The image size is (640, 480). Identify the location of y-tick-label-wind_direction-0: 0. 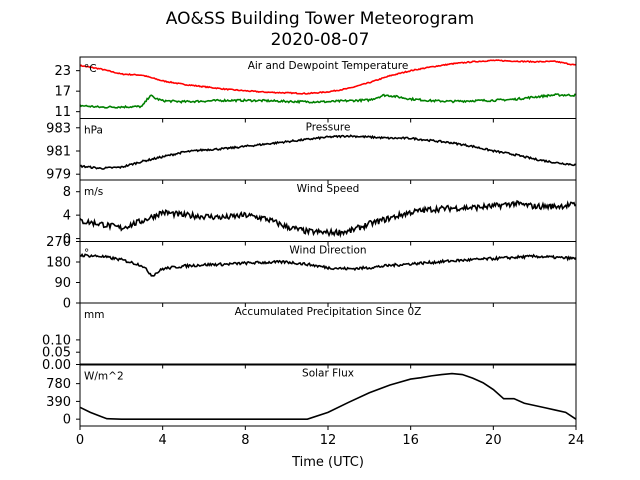
(67, 304).